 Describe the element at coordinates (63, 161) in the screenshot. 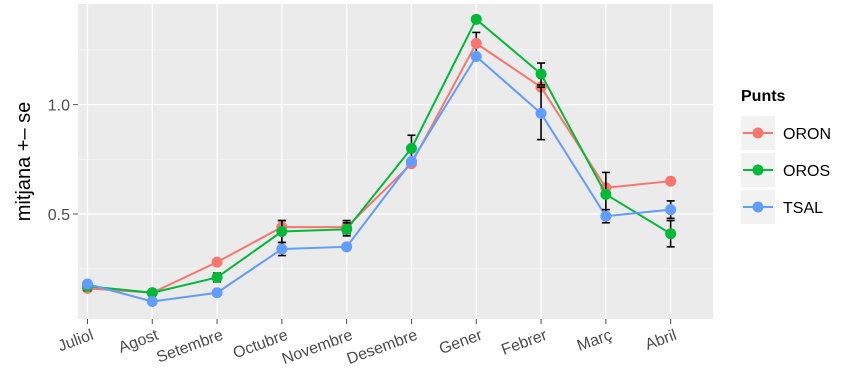

I see `y-axis: 0.5 1.0` at that location.